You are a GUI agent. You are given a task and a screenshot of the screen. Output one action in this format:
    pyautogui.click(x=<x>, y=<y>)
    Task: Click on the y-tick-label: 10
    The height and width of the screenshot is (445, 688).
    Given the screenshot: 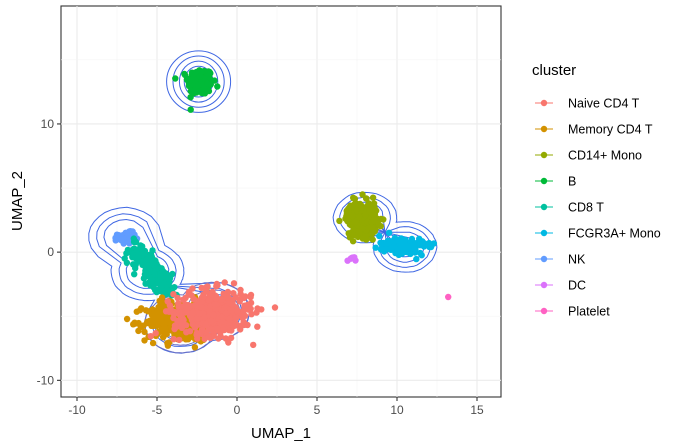 What is the action you would take?
    pyautogui.click(x=48, y=124)
    